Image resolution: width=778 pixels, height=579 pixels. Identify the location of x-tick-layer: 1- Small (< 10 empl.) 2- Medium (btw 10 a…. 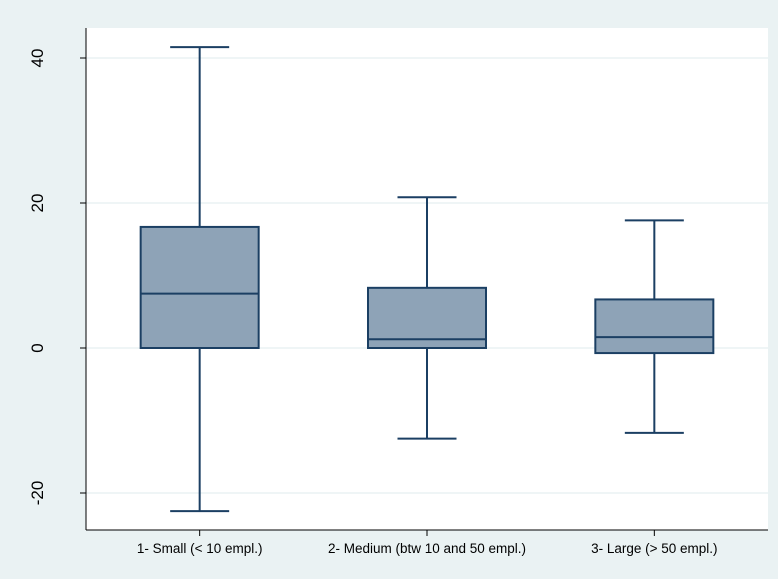
(427, 543).